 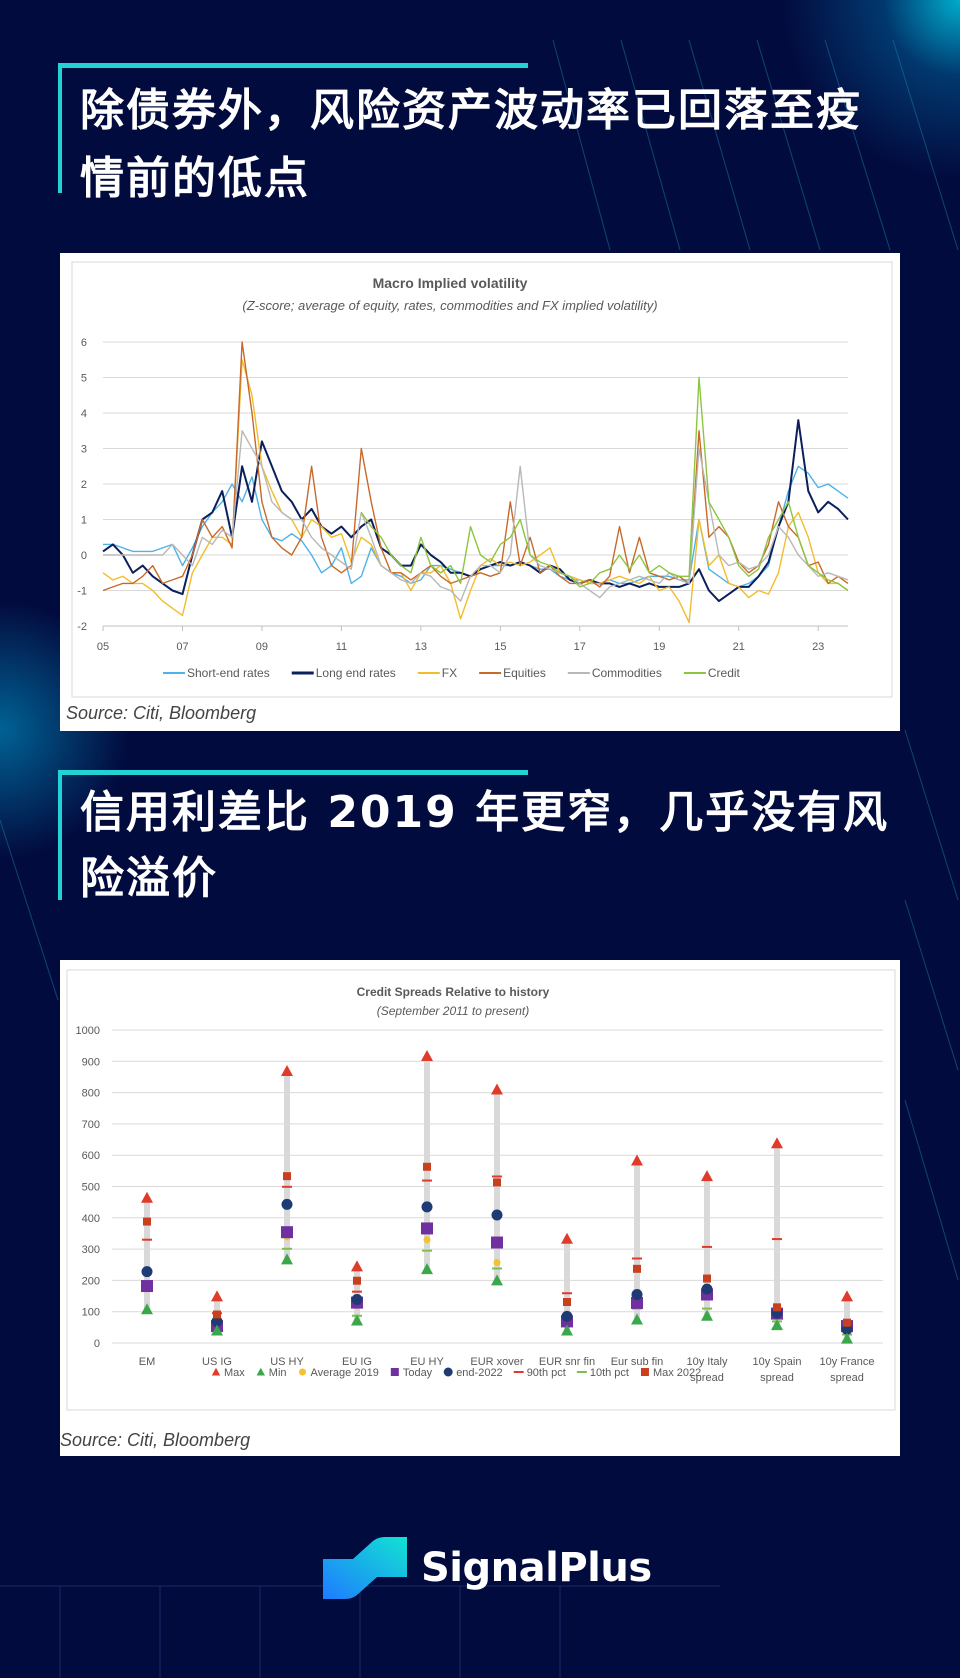 I want to click on category-label: 10y Spain, so click(x=777, y=1362).